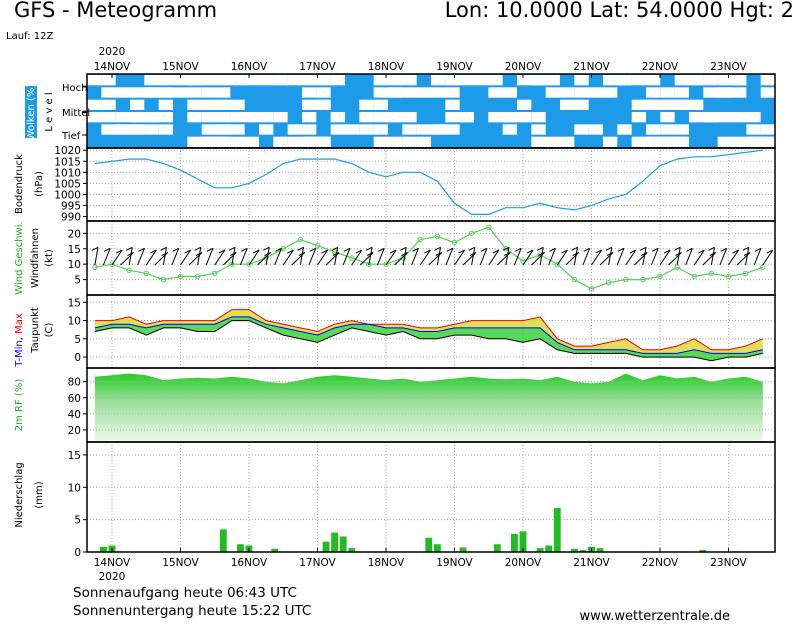 This screenshot has width=800, height=625. I want to click on precip-tick-label: 5, so click(77, 521).